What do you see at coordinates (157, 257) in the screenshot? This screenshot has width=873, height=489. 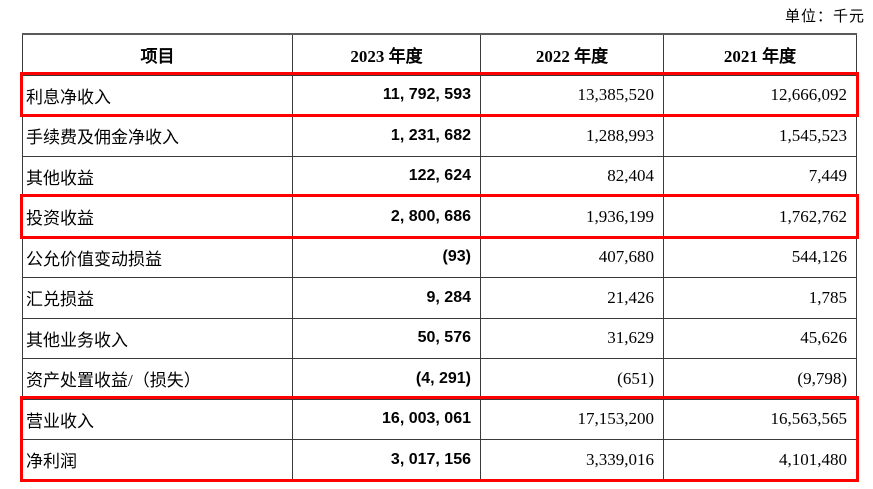 I see `row-label: 公允价值变动损益` at bounding box center [157, 257].